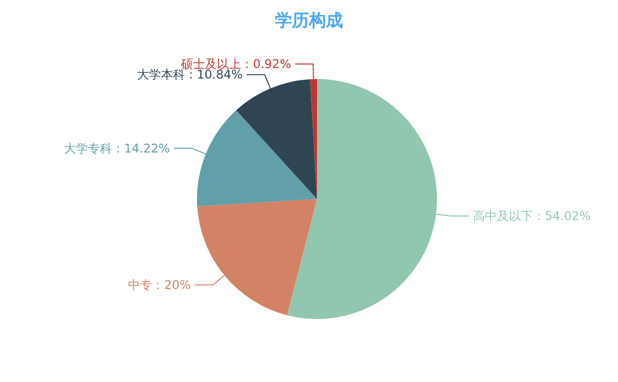 The height and width of the screenshot is (382, 618). I want to click on slice-label: 高中及以下：54.02%, so click(531, 216).